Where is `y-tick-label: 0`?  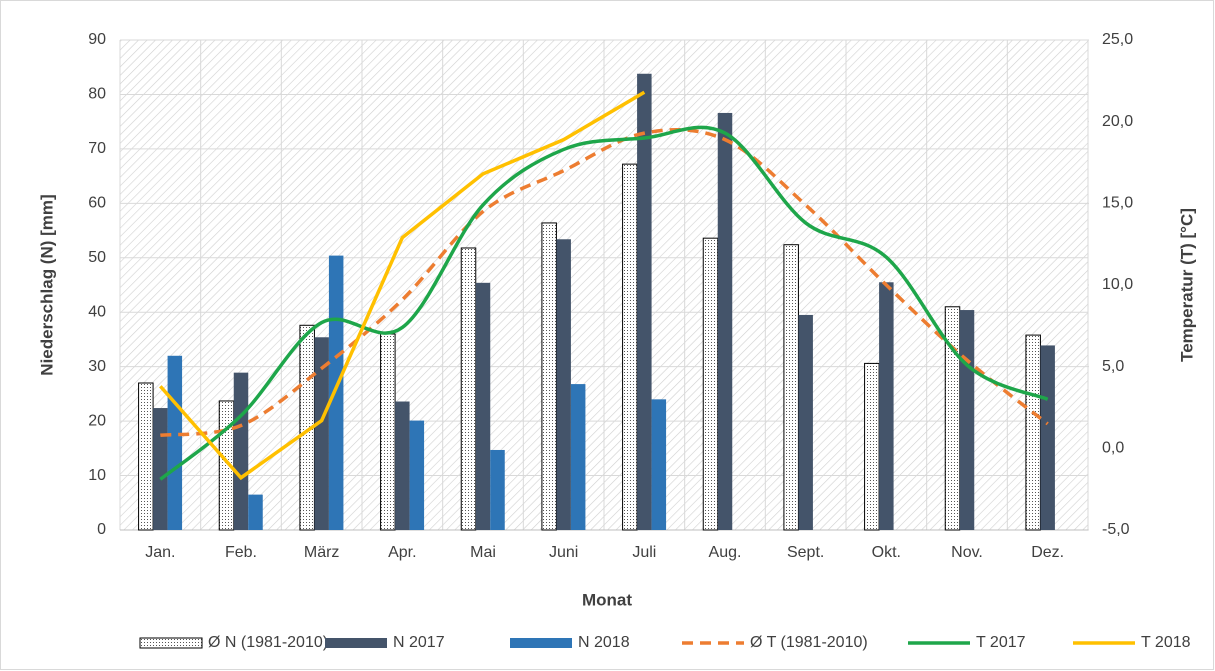 y-tick-label: 0 is located at coordinates (101, 529).